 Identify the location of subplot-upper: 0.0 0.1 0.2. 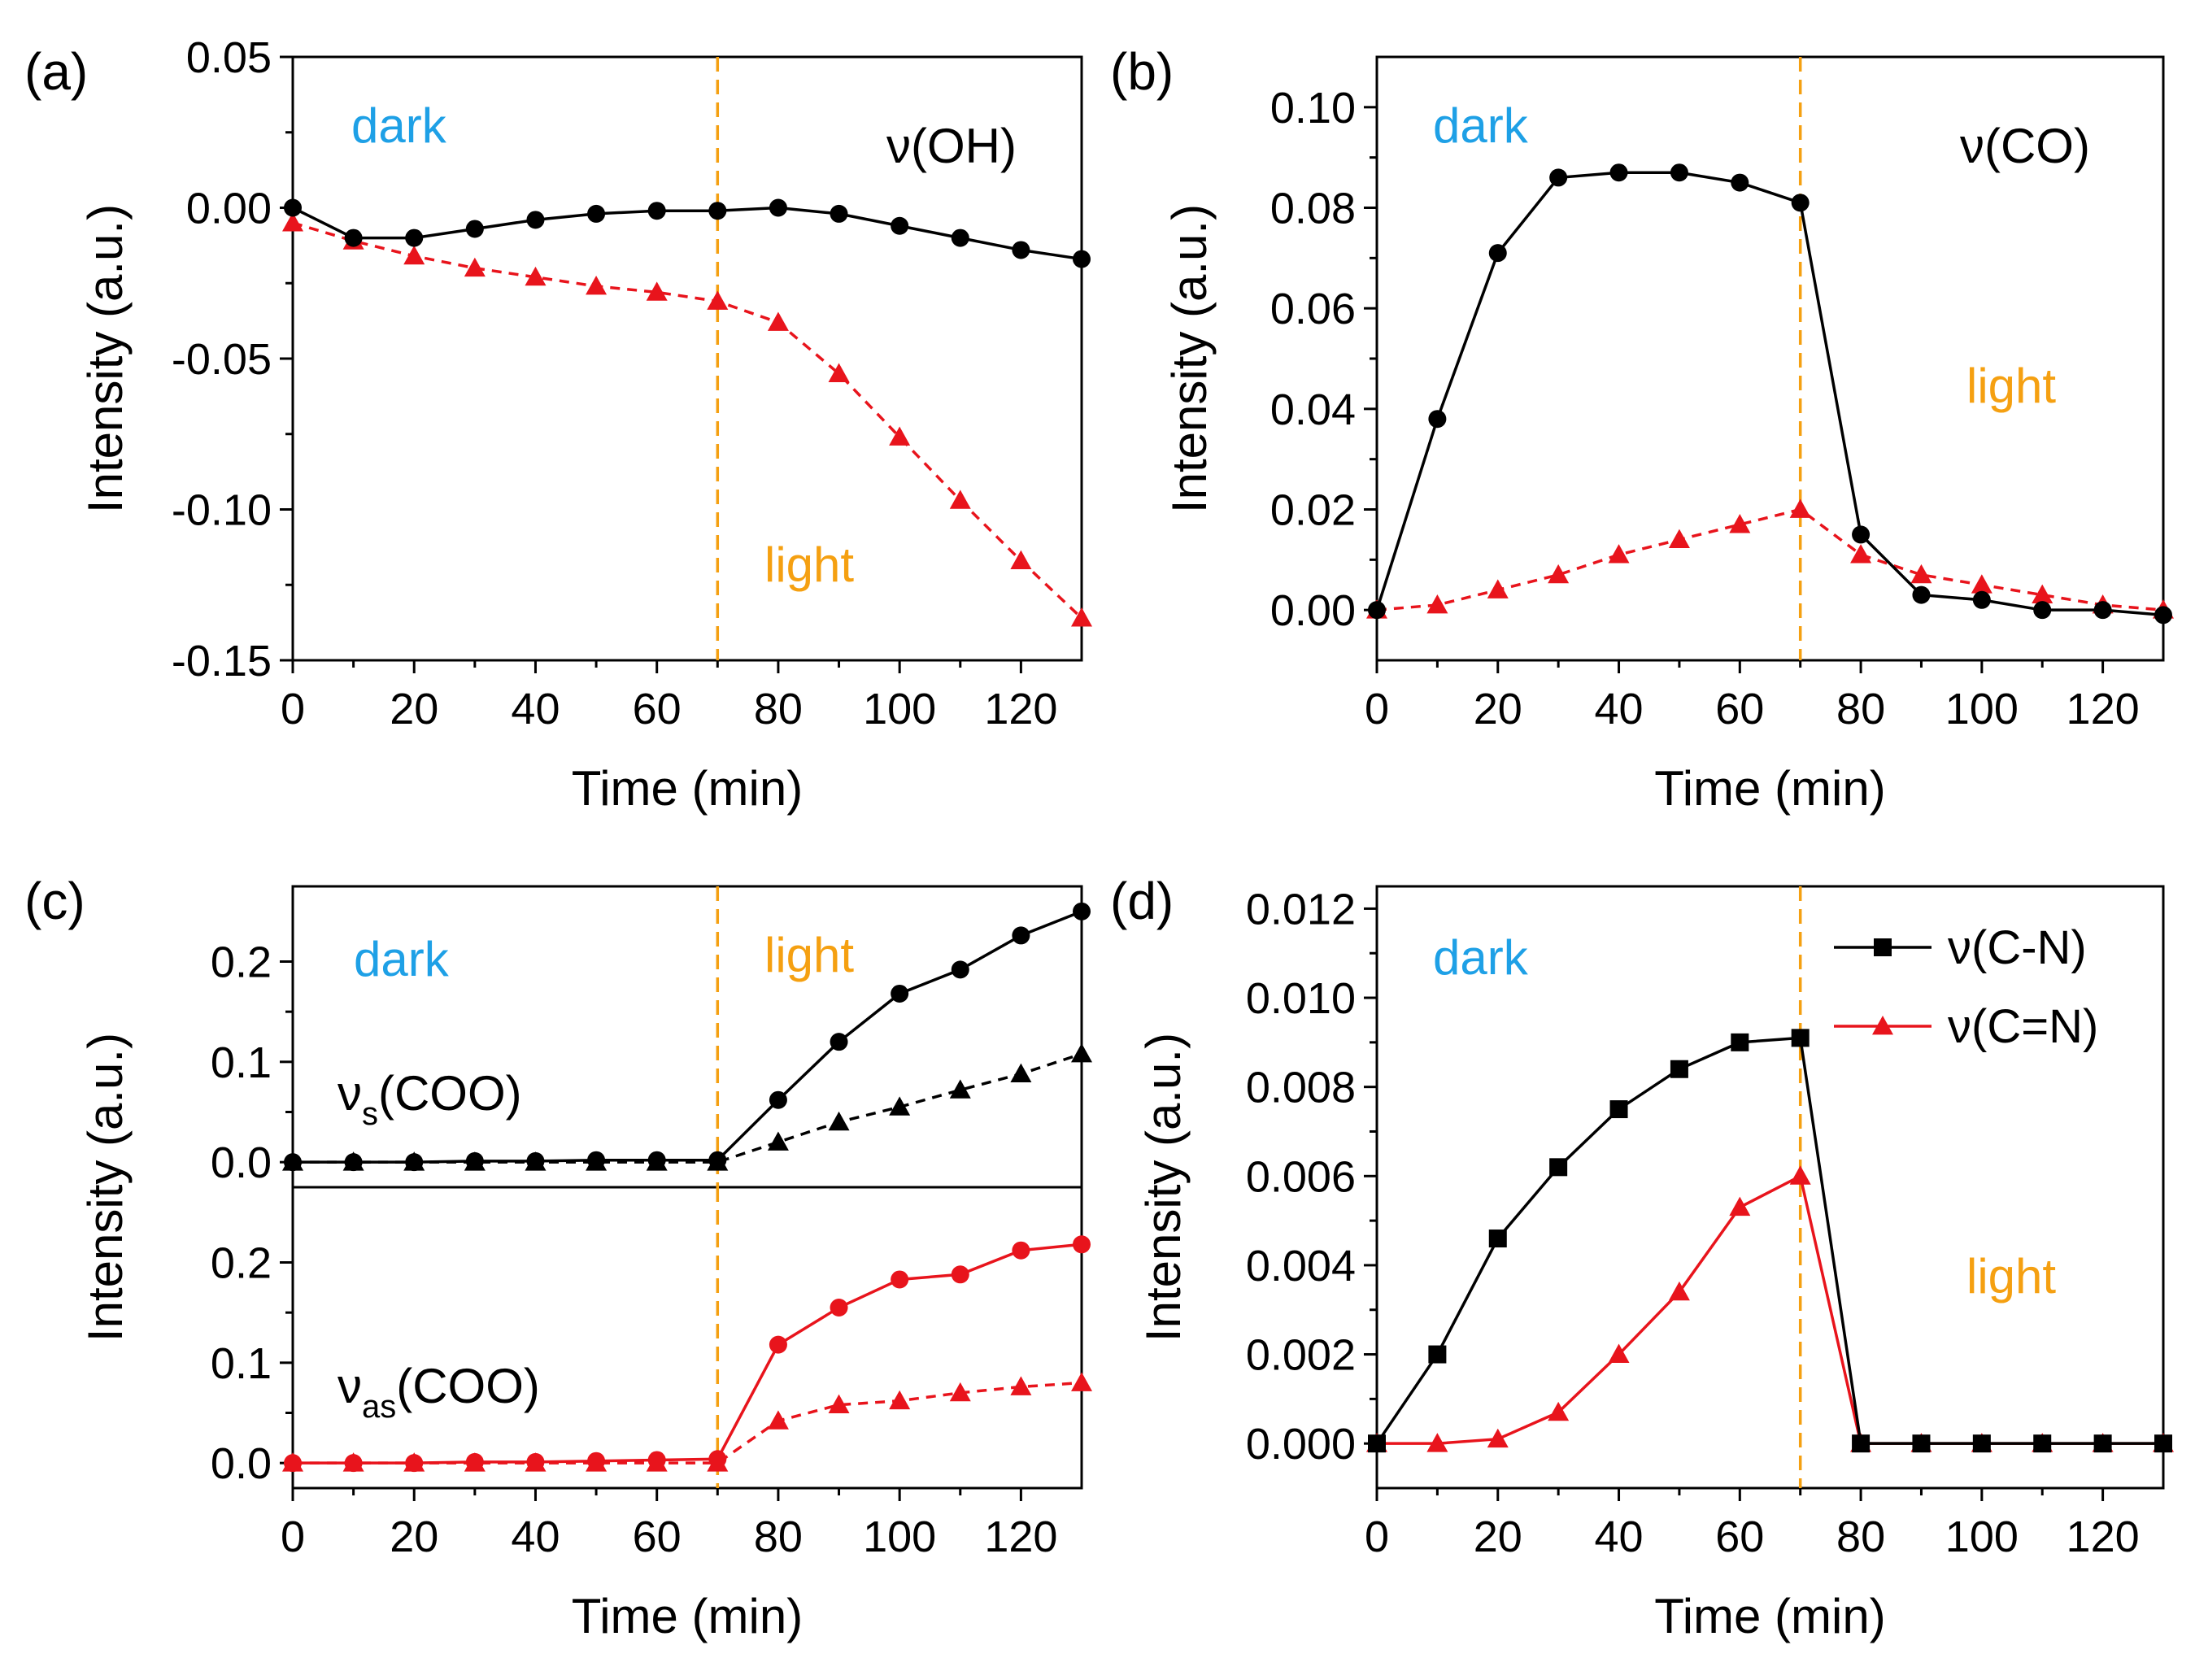
(651, 1036).